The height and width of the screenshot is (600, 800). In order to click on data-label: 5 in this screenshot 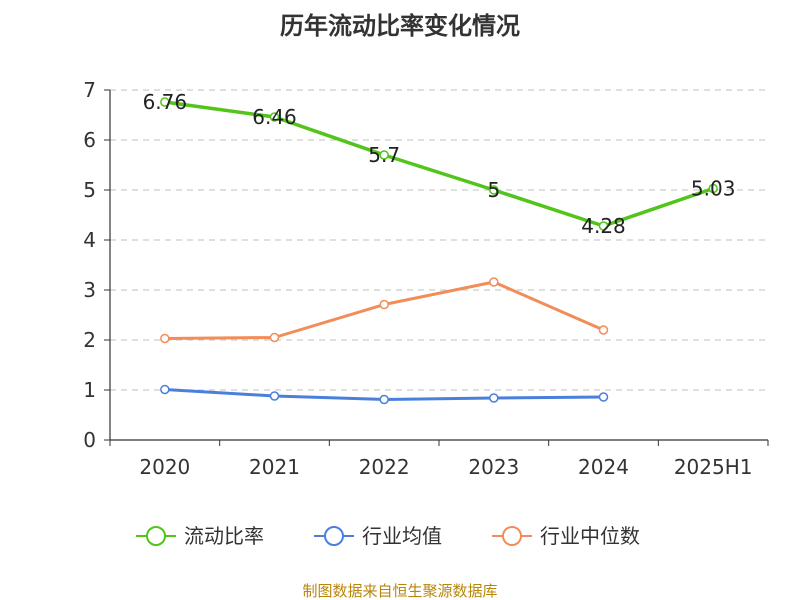, I will do `click(493, 190)`.